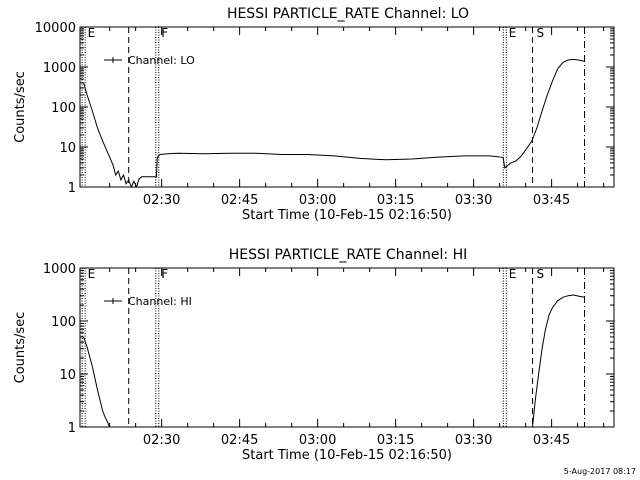 This screenshot has width=640, height=480. I want to click on legend-entry: Channel: LO, so click(161, 60).